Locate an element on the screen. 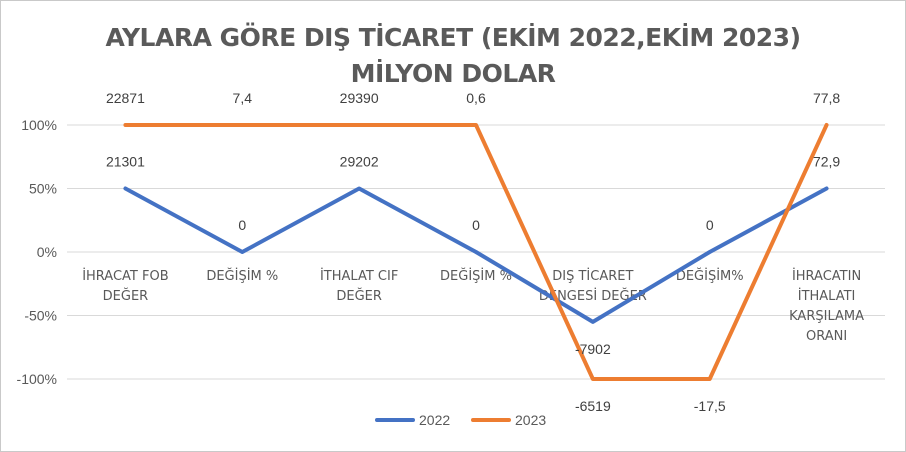 The width and height of the screenshot is (906, 452). data-label-2023: -6519 is located at coordinates (593, 406).